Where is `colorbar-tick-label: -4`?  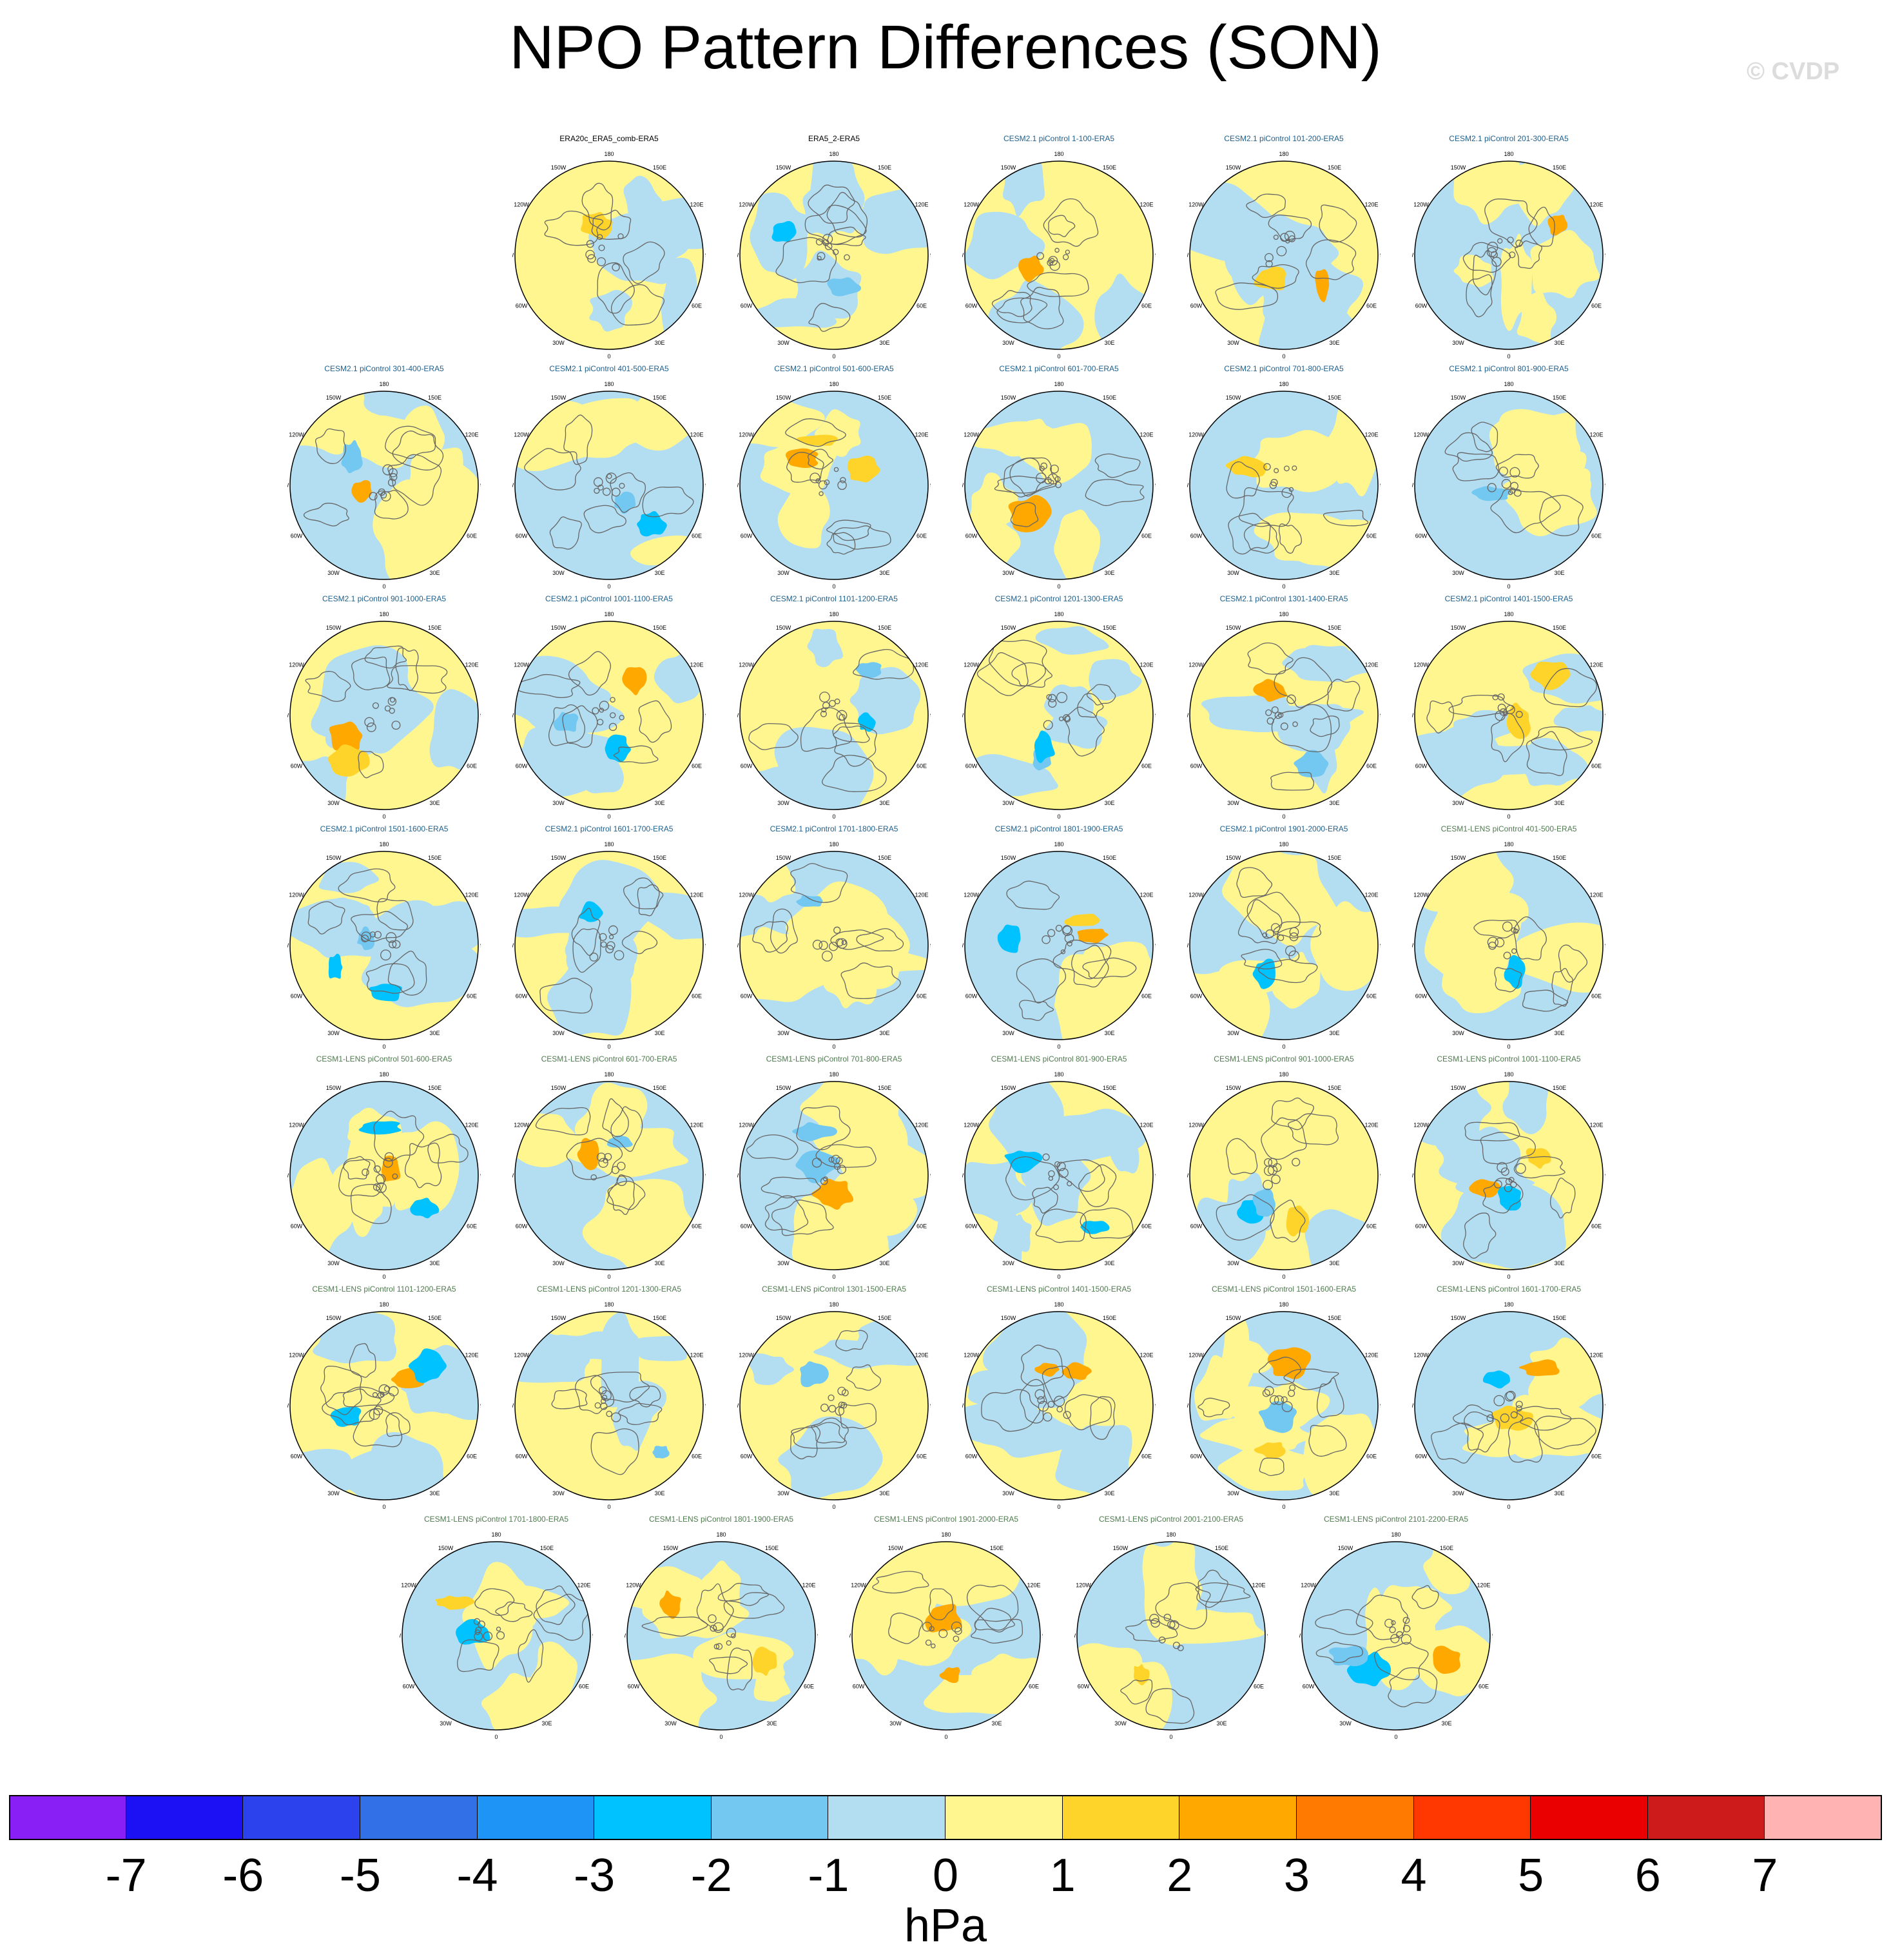 colorbar-tick-label: -4 is located at coordinates (477, 1876).